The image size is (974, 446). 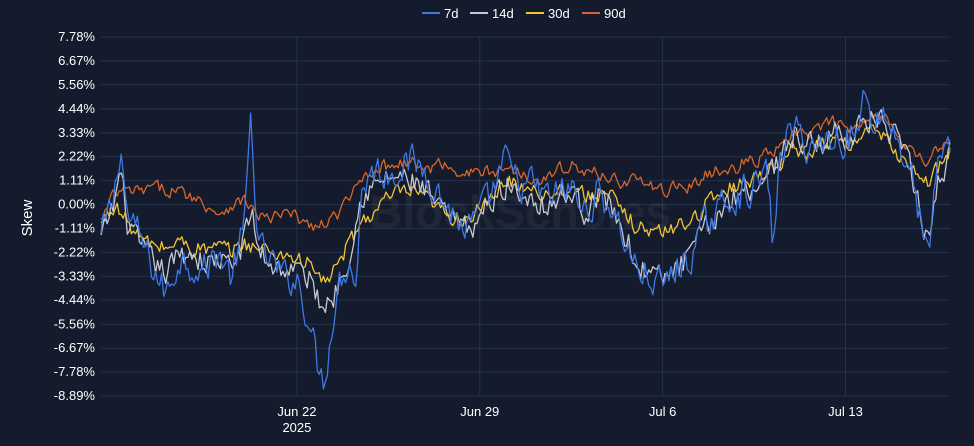 I want to click on y-tick-label: 7.78%, so click(x=76, y=36).